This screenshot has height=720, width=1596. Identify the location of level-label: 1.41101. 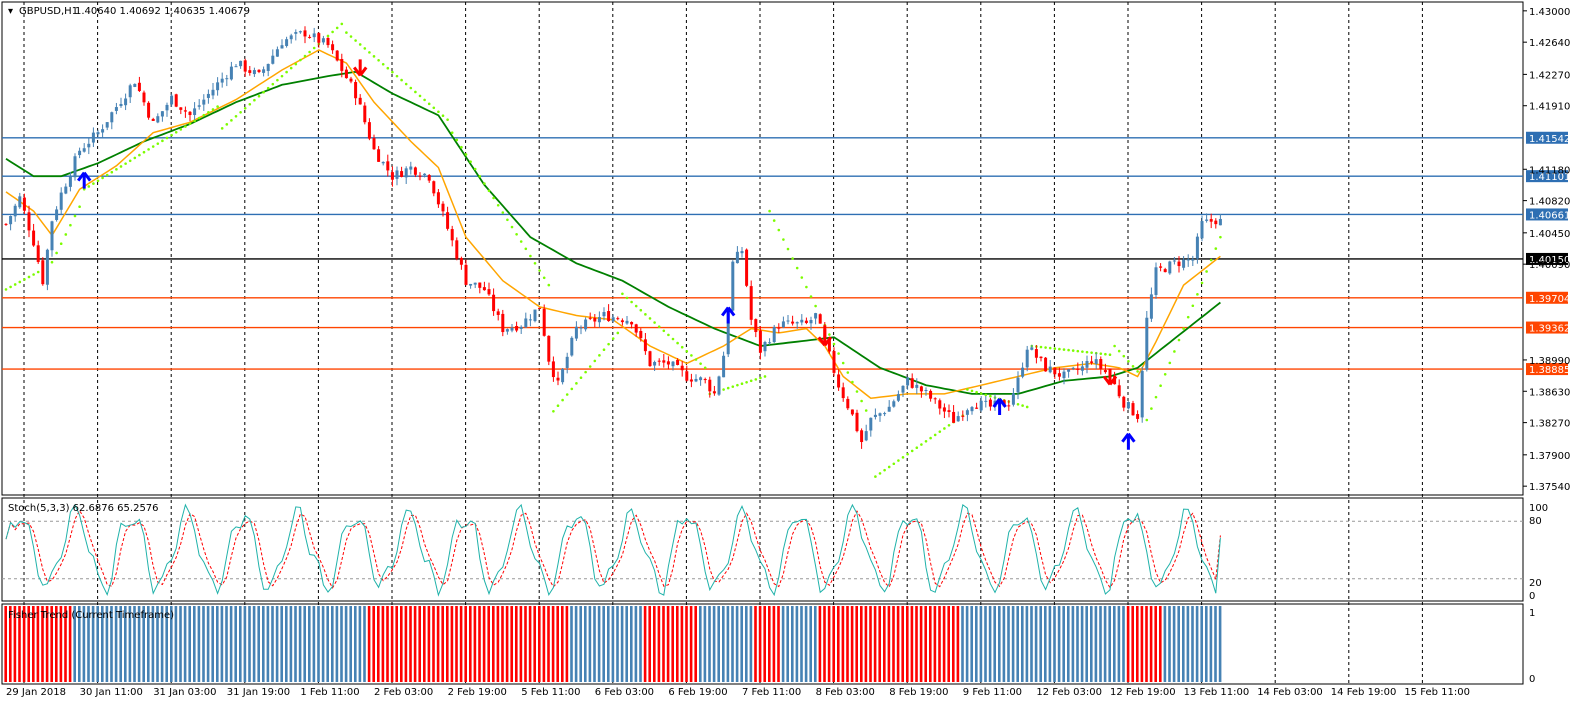
(1549, 177).